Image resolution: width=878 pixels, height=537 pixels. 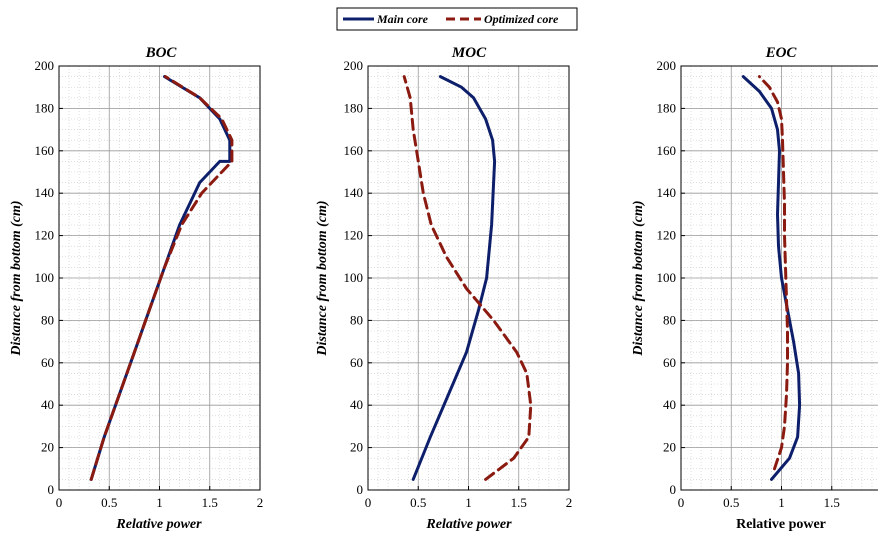 I want to click on series-line-optimized-core-moc, so click(x=467, y=278).